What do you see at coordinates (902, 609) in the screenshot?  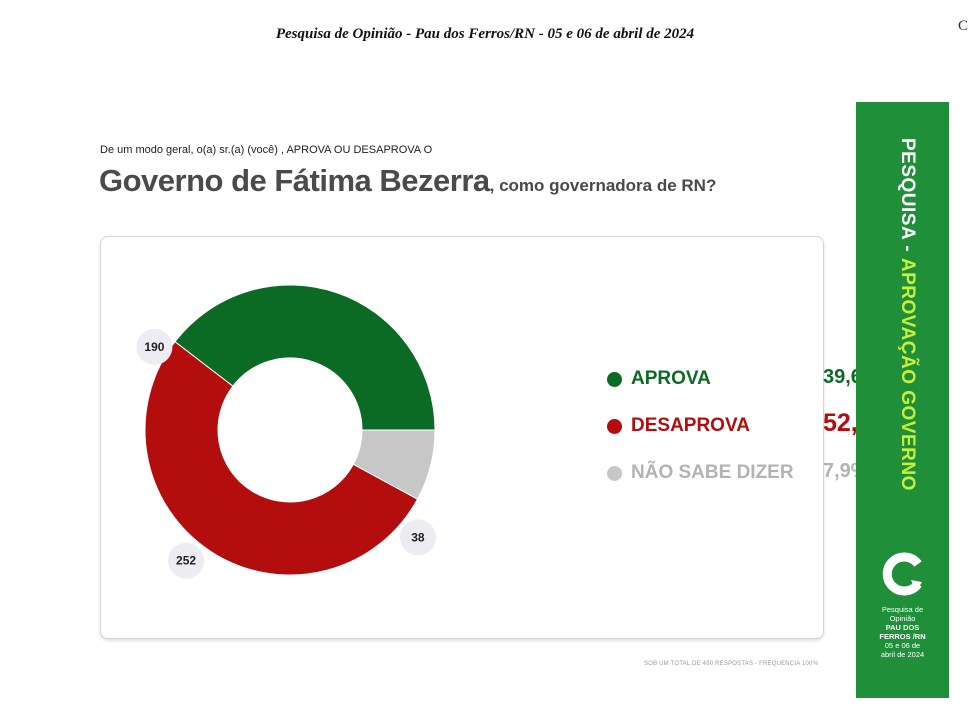 I see `sidebar-line1: Pesquisa de` at bounding box center [902, 609].